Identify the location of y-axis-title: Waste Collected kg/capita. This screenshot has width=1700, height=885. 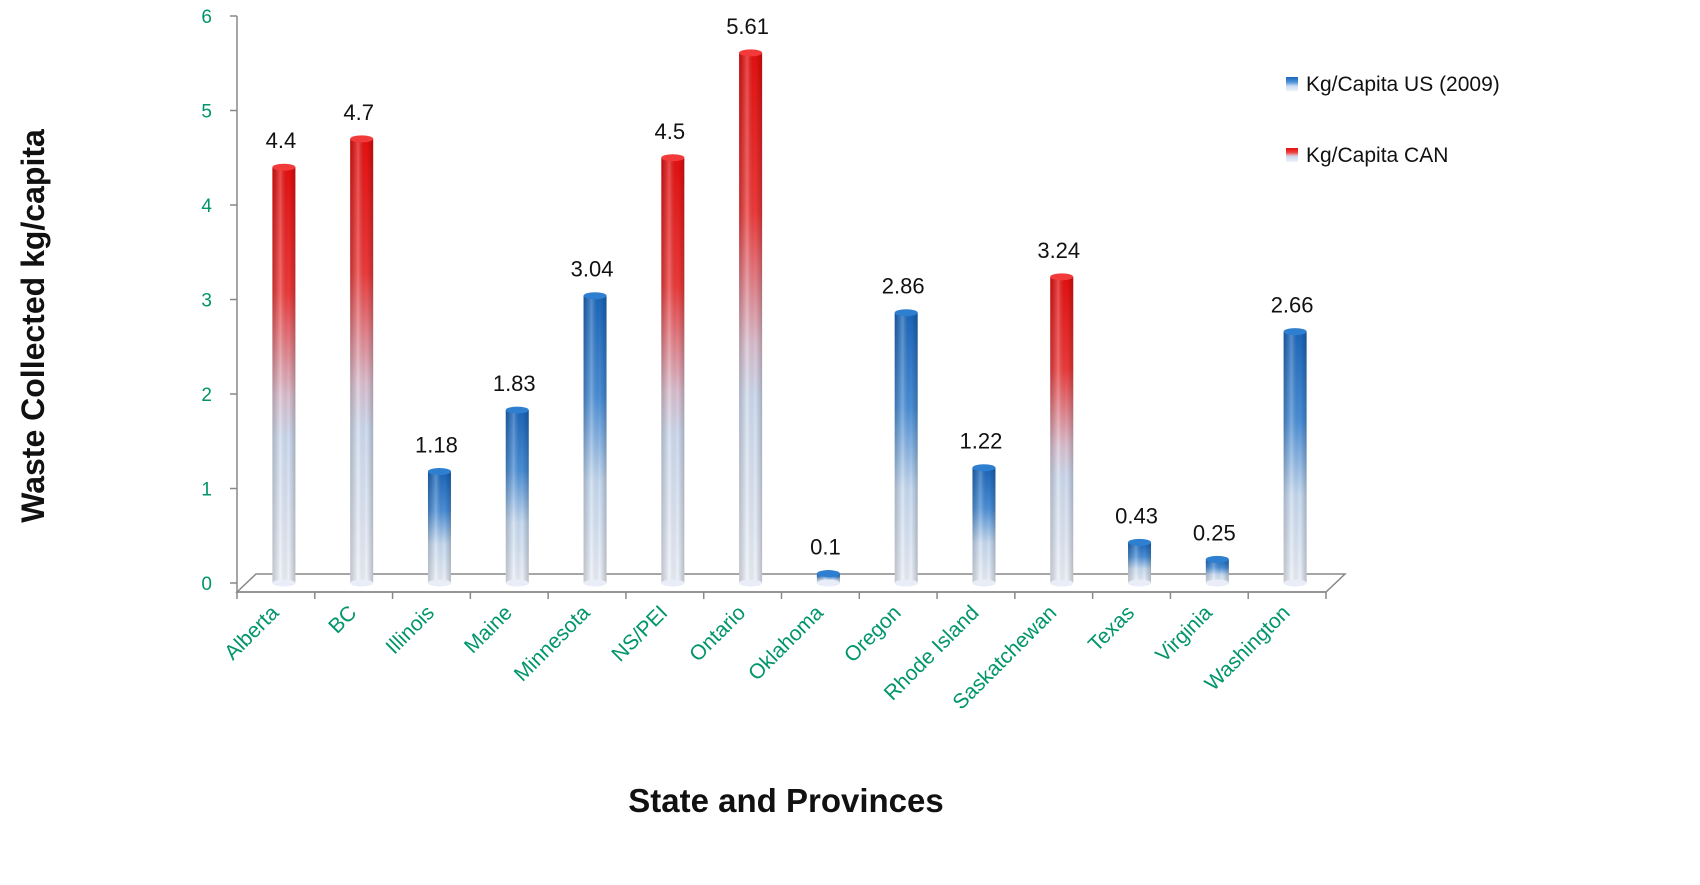
(33, 326).